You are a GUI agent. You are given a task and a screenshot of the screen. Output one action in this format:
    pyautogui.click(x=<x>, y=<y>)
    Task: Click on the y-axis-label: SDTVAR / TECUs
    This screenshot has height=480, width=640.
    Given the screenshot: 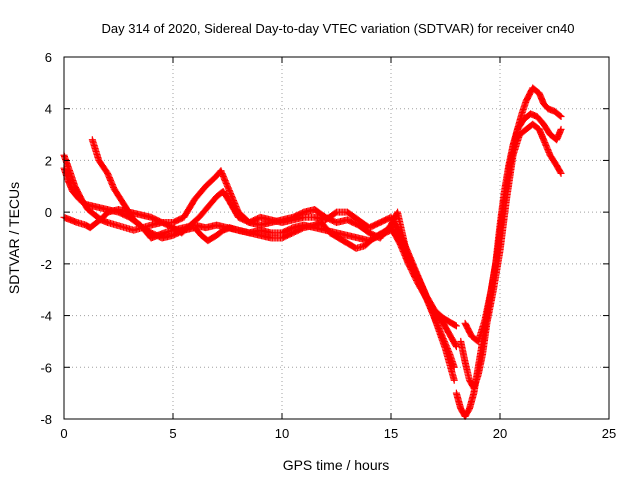 What is the action you would take?
    pyautogui.click(x=14, y=238)
    